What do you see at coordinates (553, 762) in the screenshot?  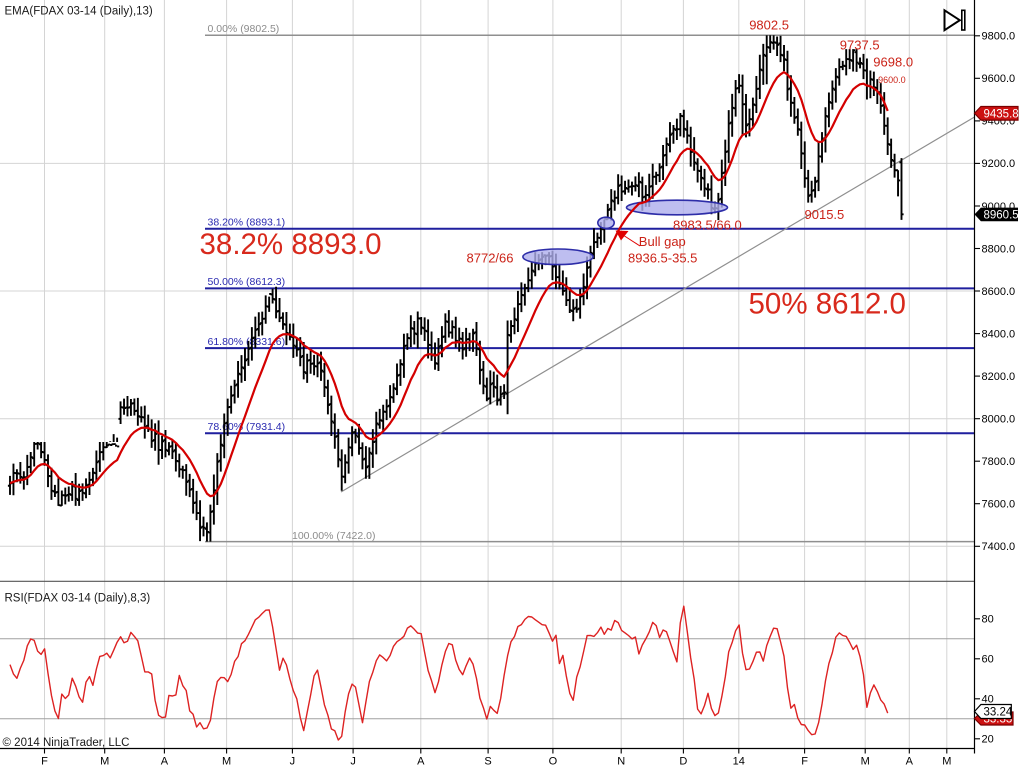 I see `svg-text: O` at bounding box center [553, 762].